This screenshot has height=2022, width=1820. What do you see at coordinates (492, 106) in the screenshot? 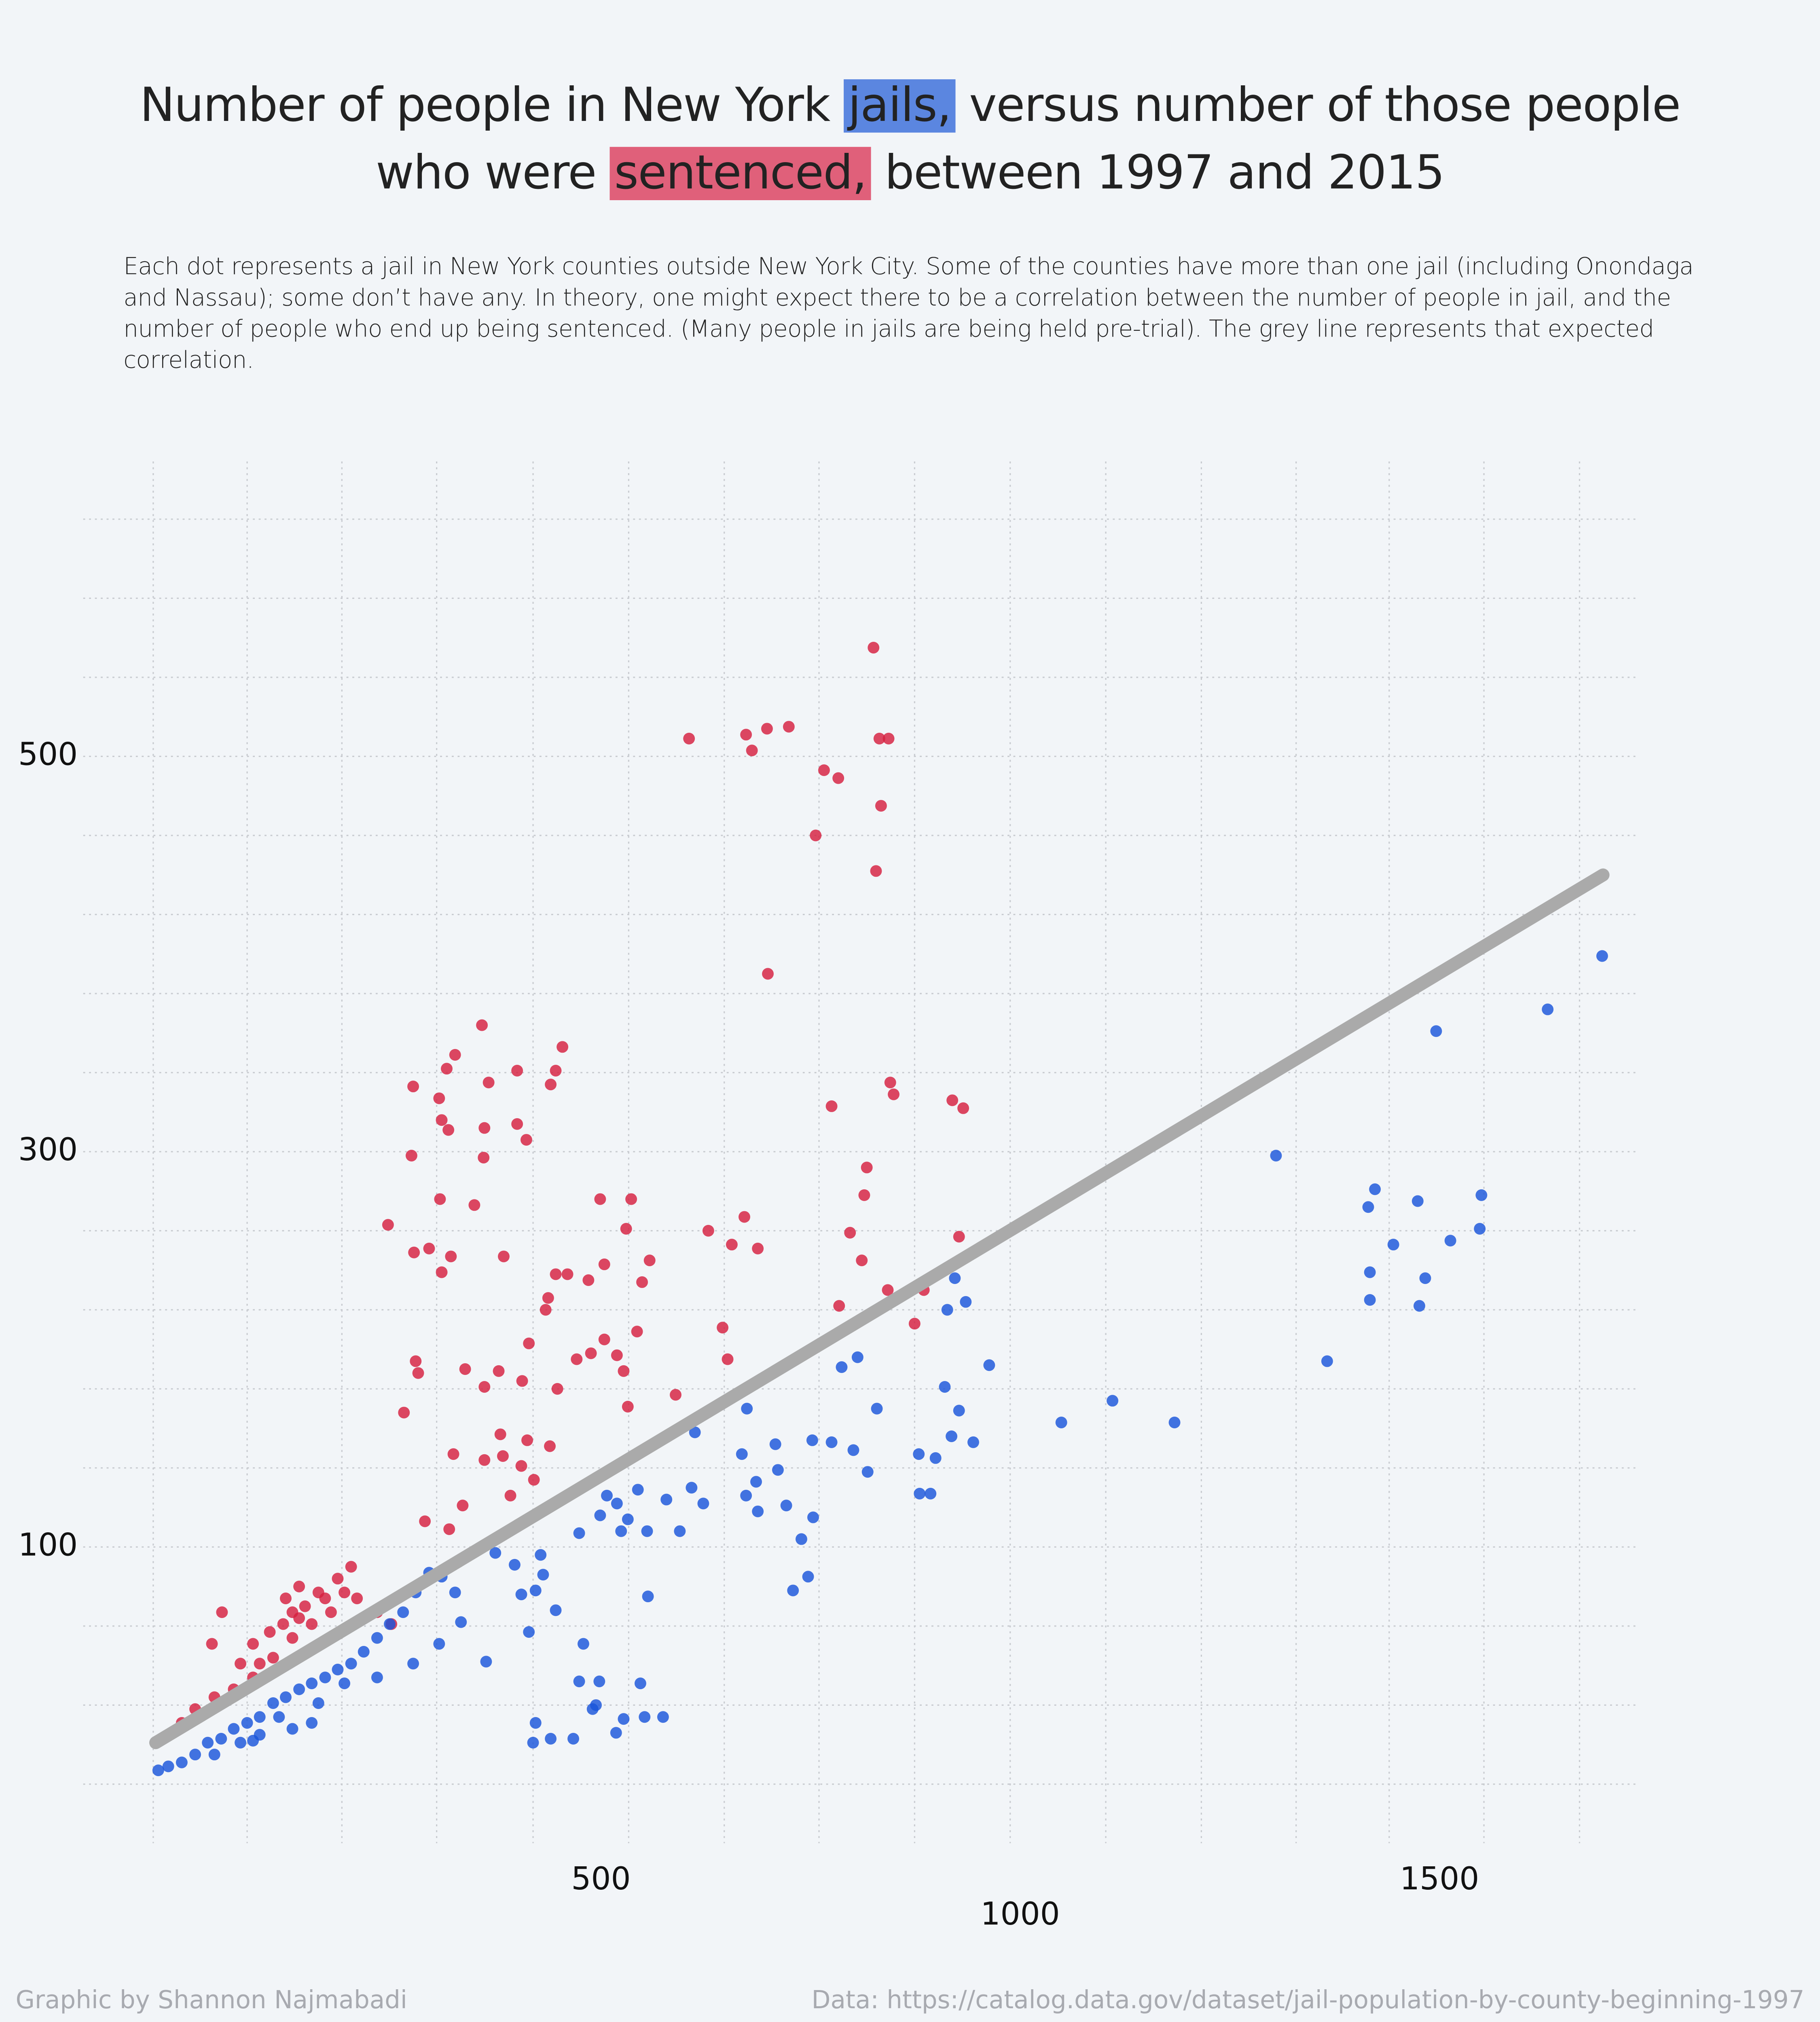
I see `title-text: Number of people in New York` at bounding box center [492, 106].